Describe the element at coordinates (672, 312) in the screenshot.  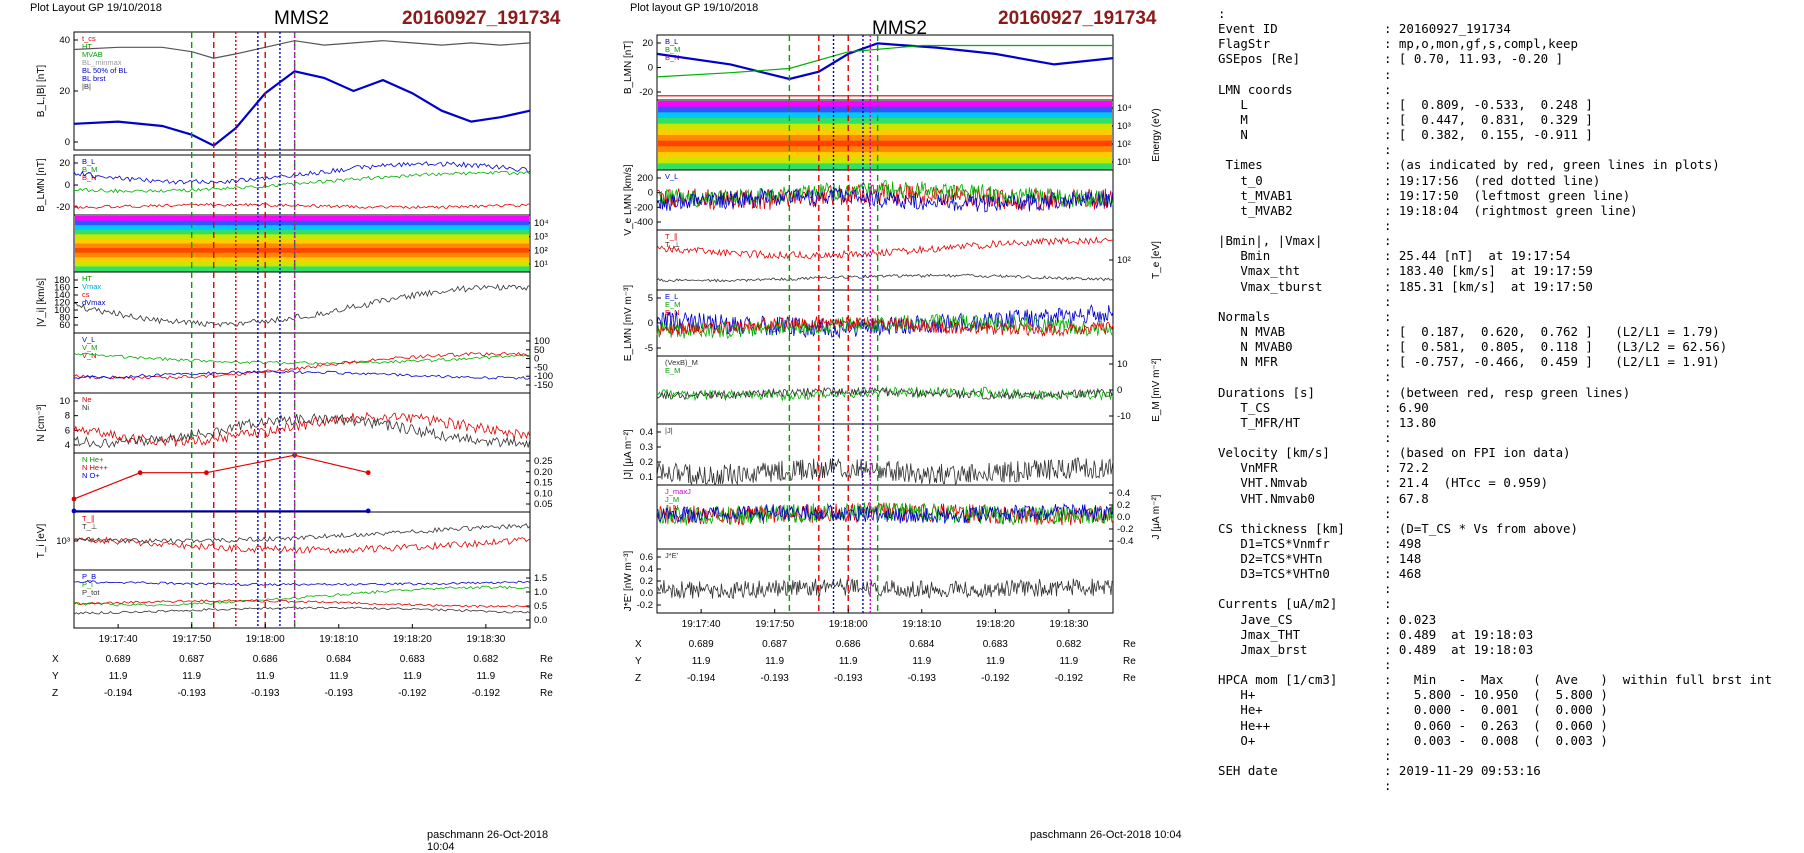
I see `legend-entry: E_N` at that location.